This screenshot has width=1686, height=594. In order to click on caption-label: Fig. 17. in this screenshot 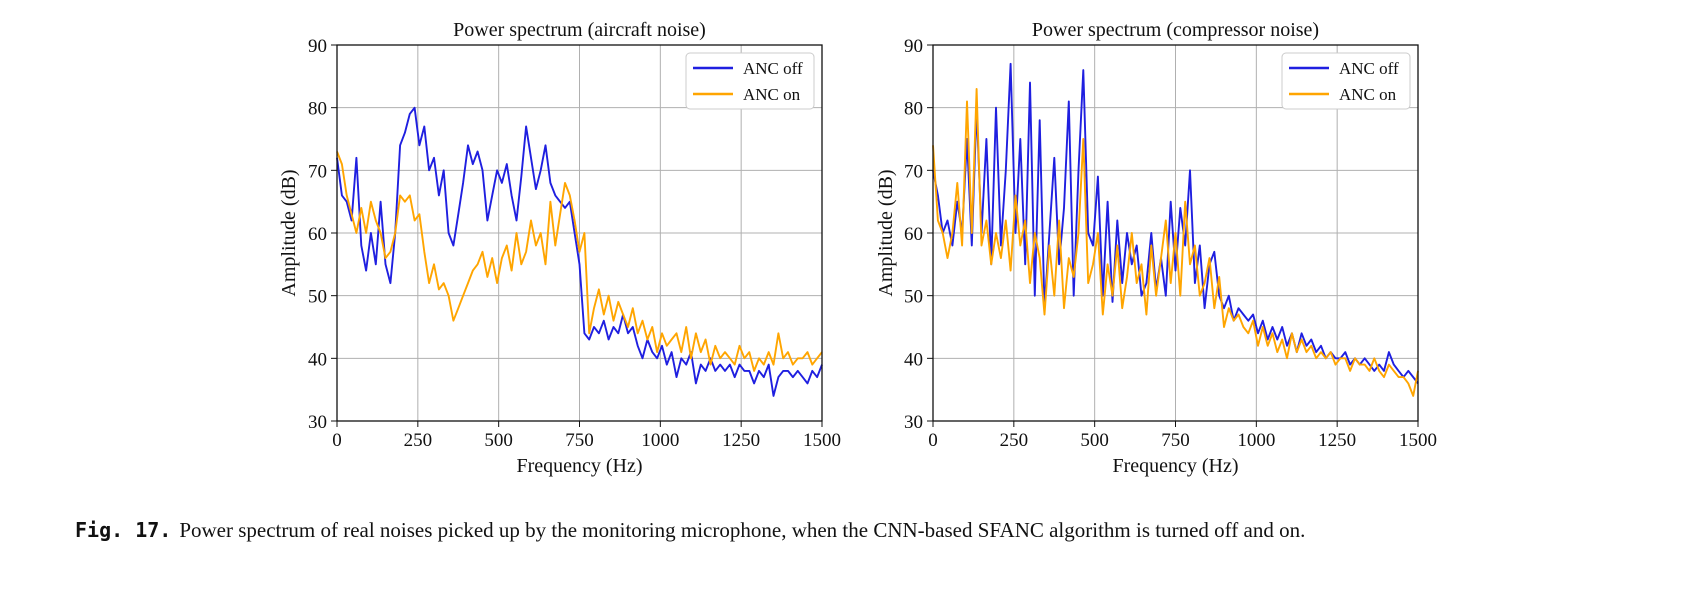, I will do `click(123, 530)`.